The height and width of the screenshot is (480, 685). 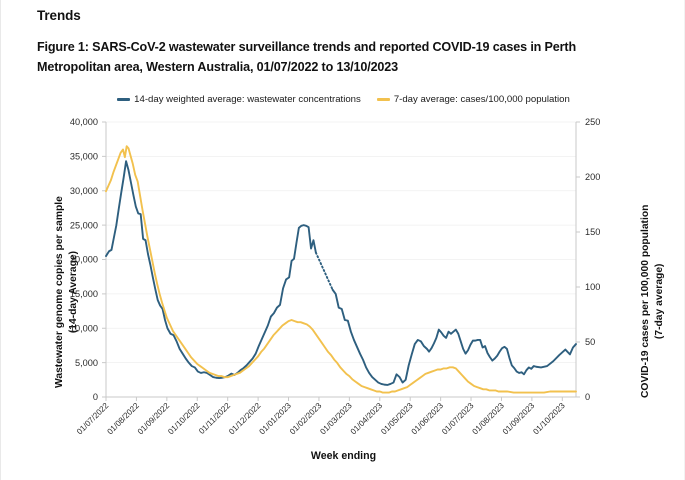 What do you see at coordinates (324, 271) in the screenshot?
I see `series-line-dotted-gap` at bounding box center [324, 271].